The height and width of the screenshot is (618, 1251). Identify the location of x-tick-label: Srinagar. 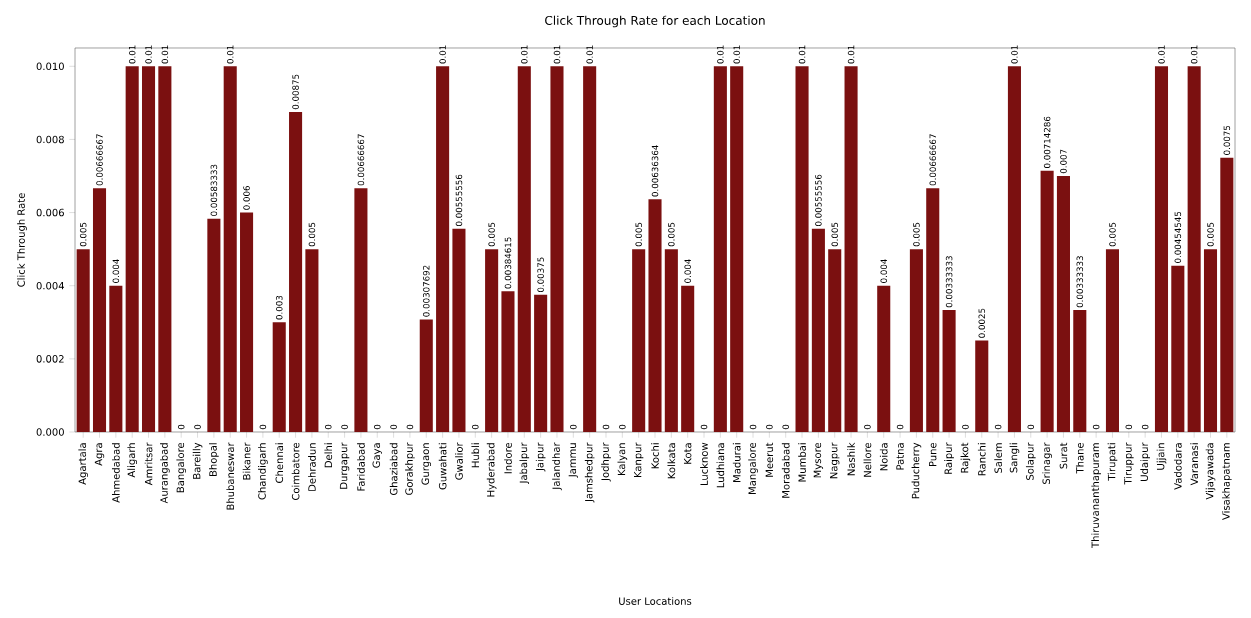
(1047, 463).